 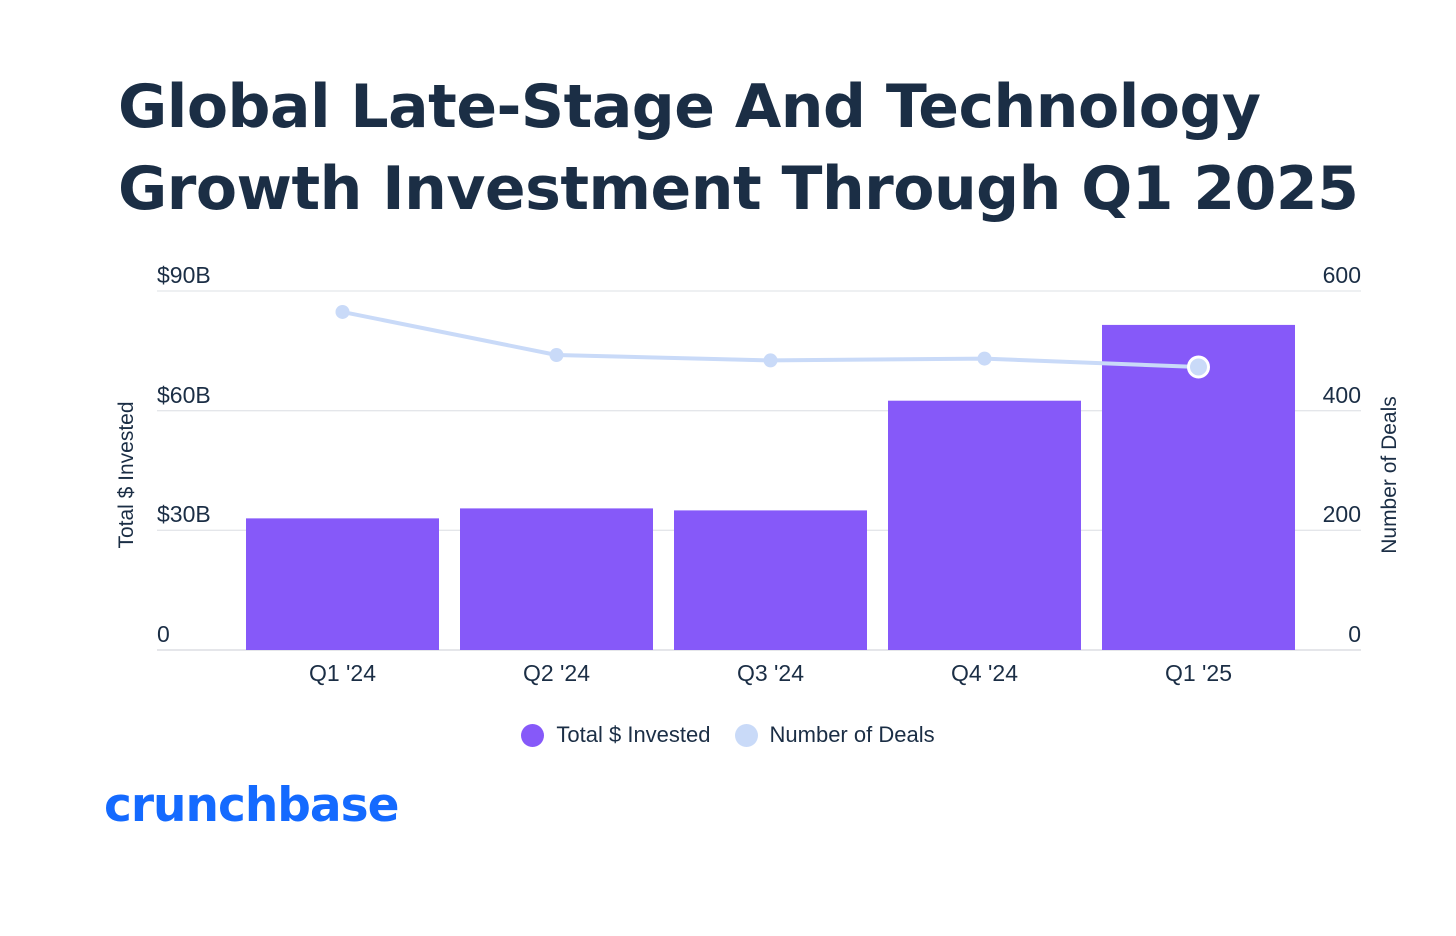 I want to click on y-left-axis-title: Total $ Invested, so click(x=126, y=474).